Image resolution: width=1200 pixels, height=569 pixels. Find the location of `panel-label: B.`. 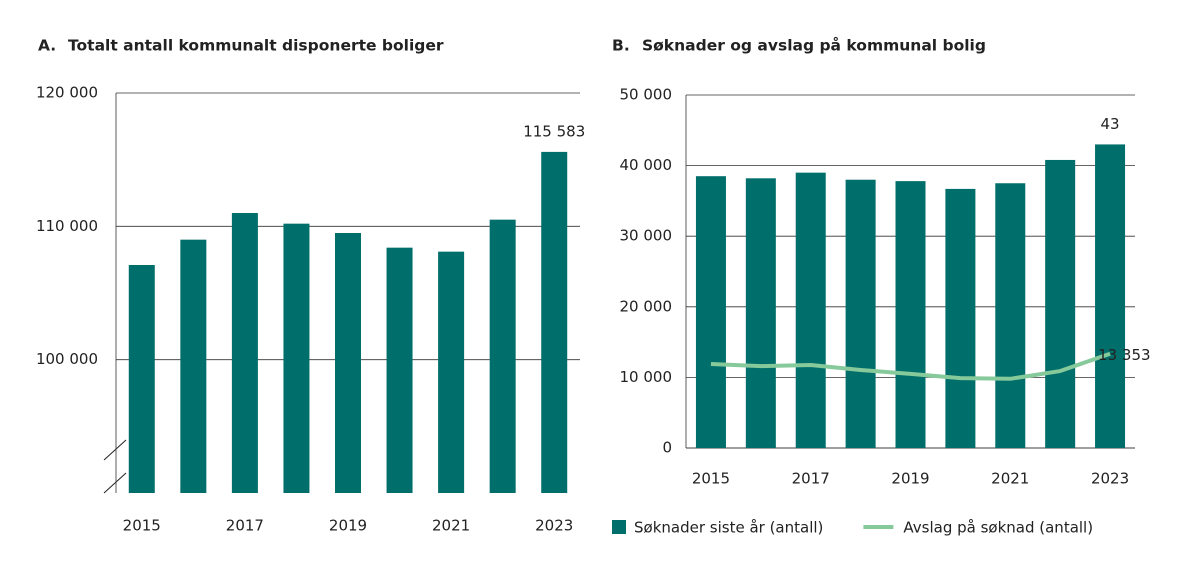

panel-label: B. is located at coordinates (621, 46).